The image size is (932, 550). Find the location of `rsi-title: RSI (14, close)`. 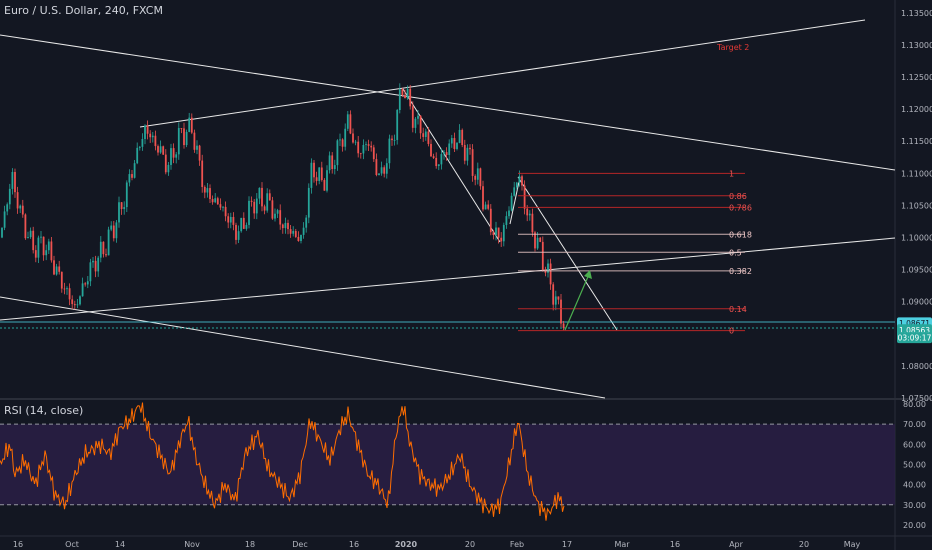

rsi-title: RSI (14, close) is located at coordinates (44, 410).